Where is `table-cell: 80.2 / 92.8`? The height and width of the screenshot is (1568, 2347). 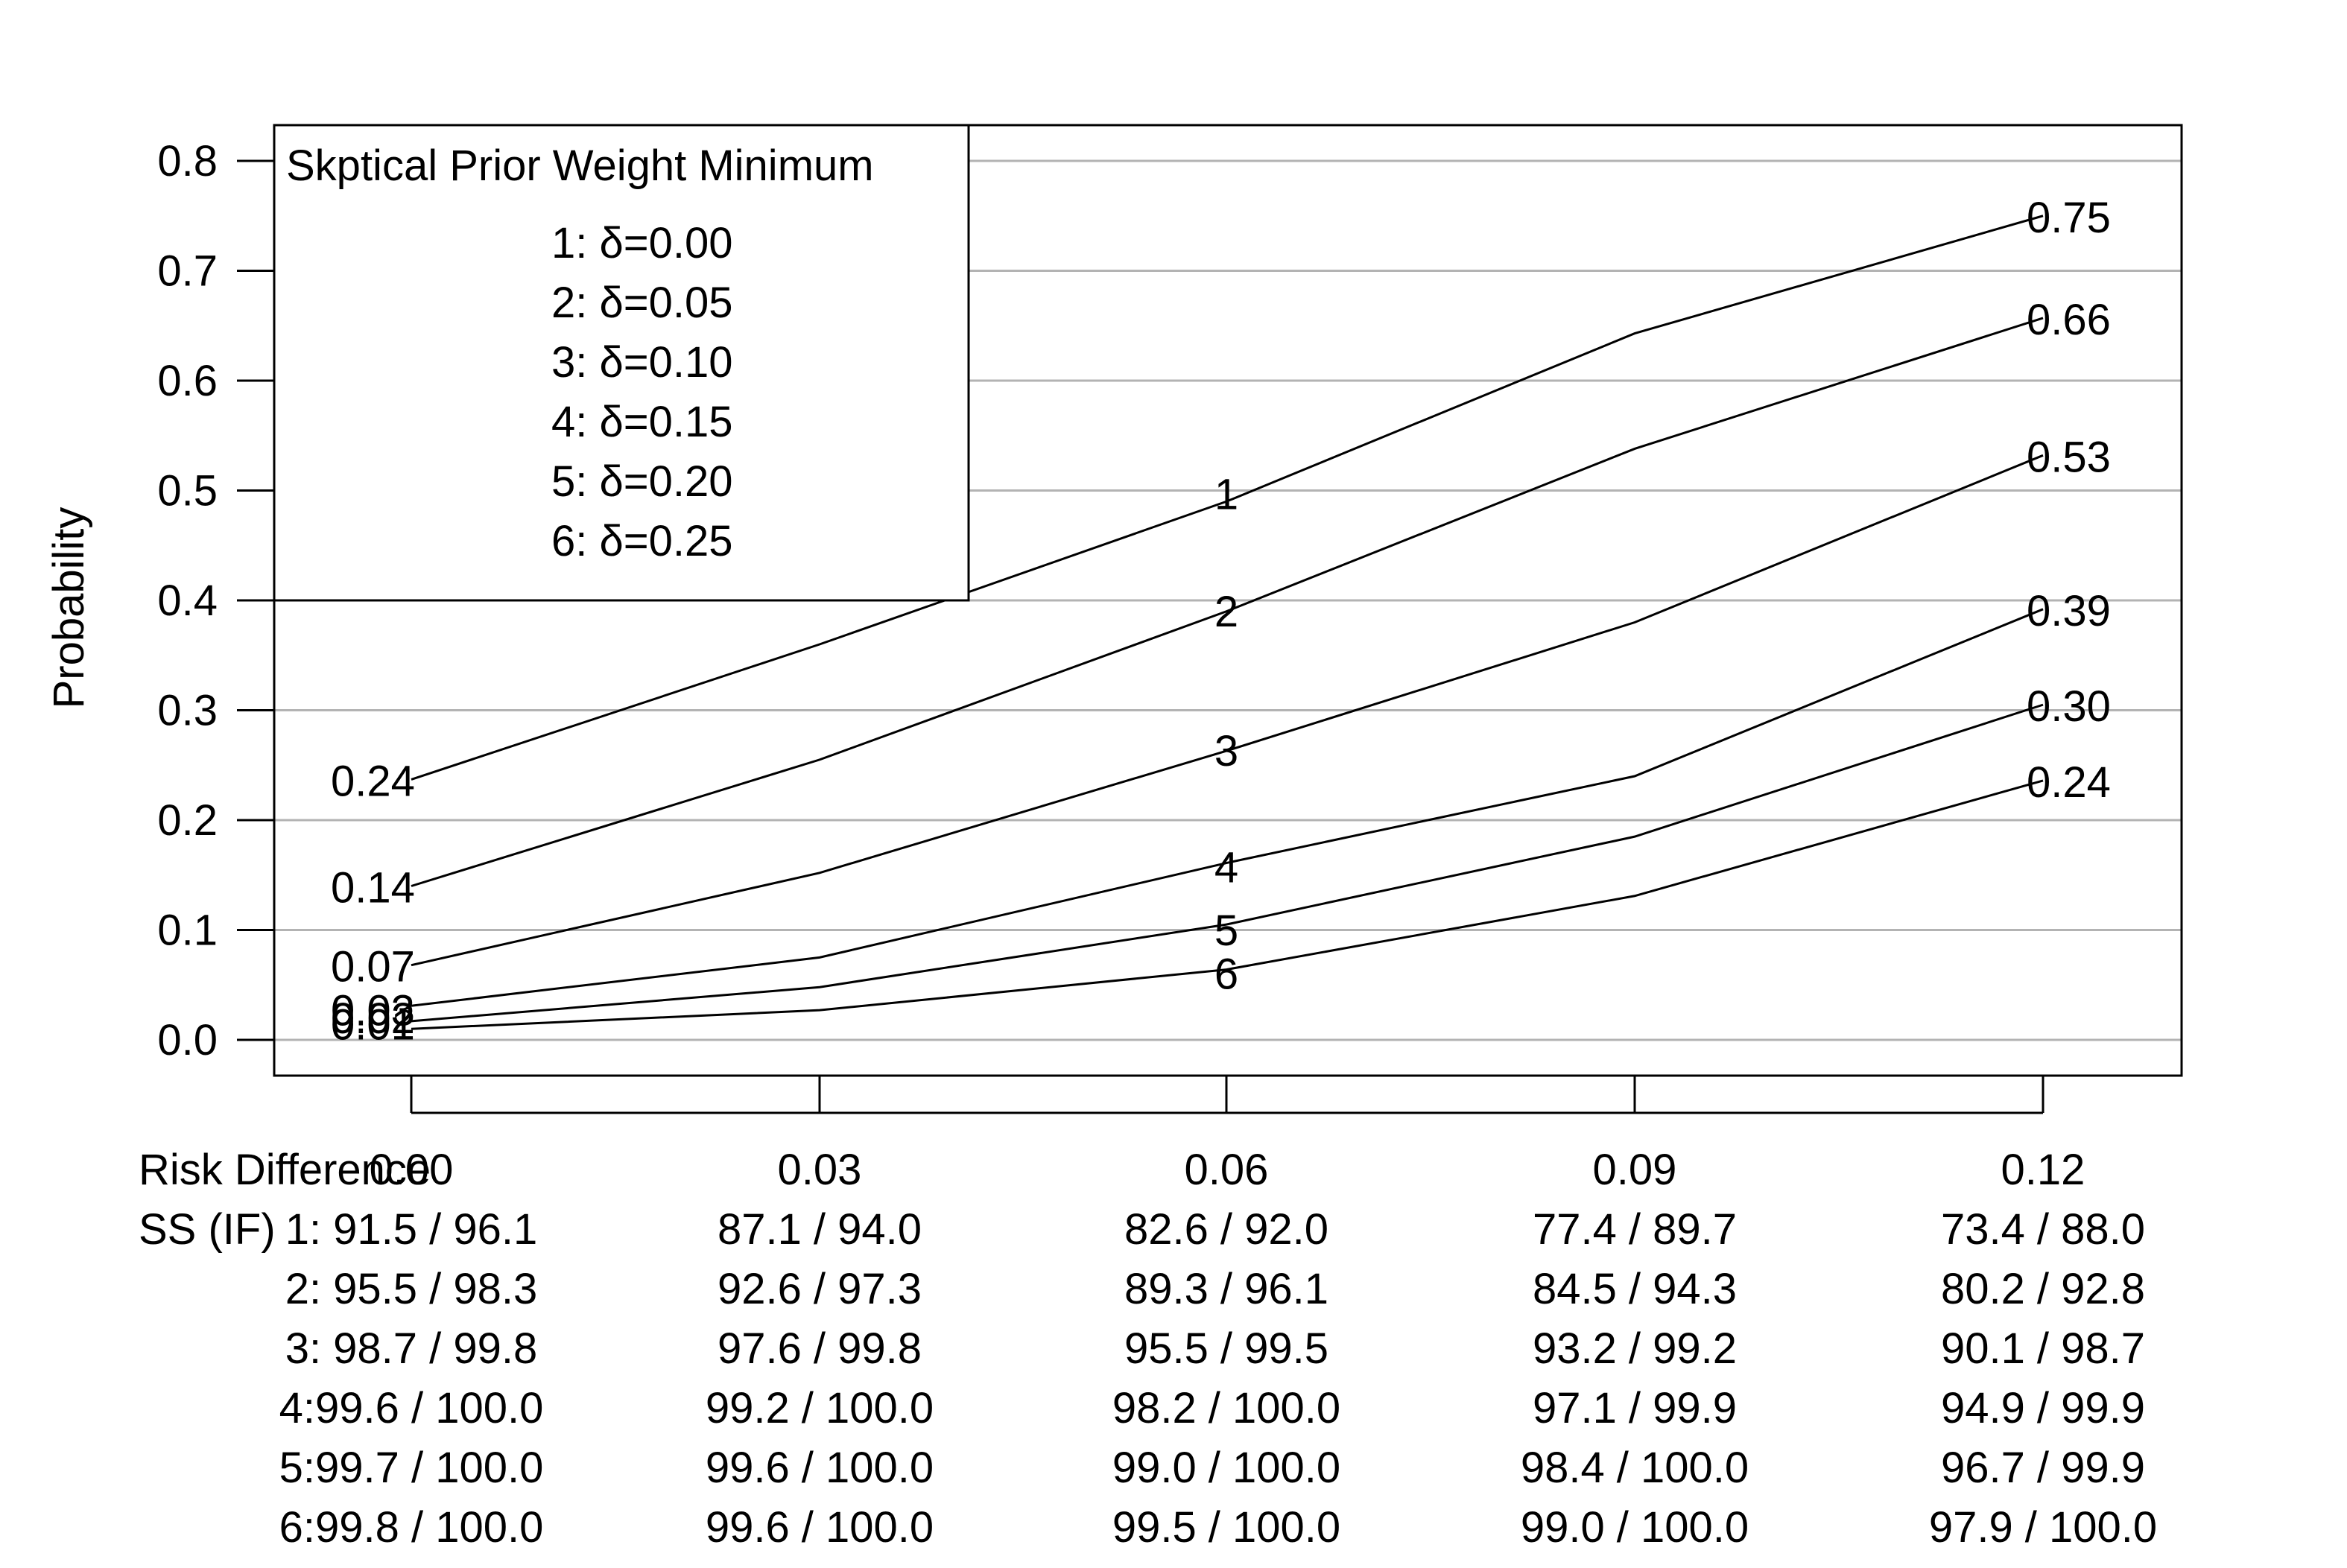
table-cell: 80.2 / 92.8 is located at coordinates (2043, 1289).